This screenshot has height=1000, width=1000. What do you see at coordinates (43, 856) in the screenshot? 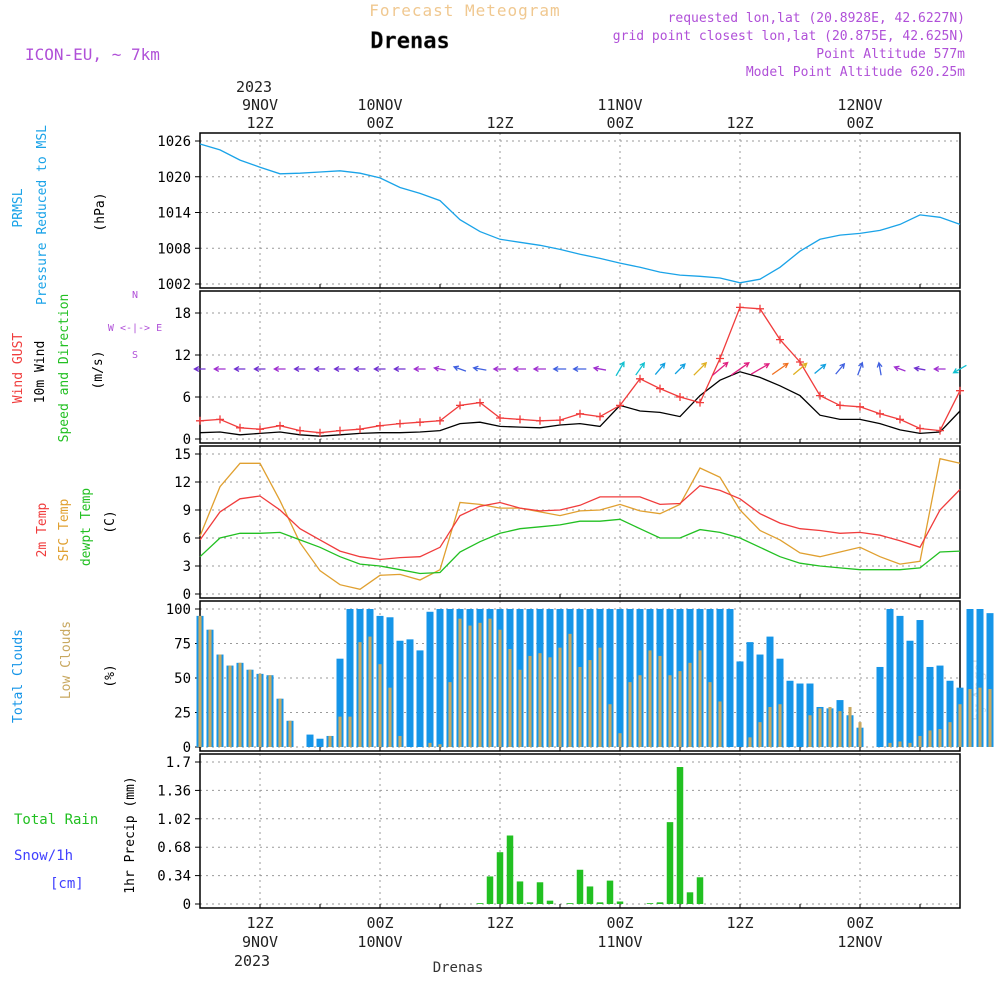
I see `snow-label: Snow/1h` at bounding box center [43, 856].